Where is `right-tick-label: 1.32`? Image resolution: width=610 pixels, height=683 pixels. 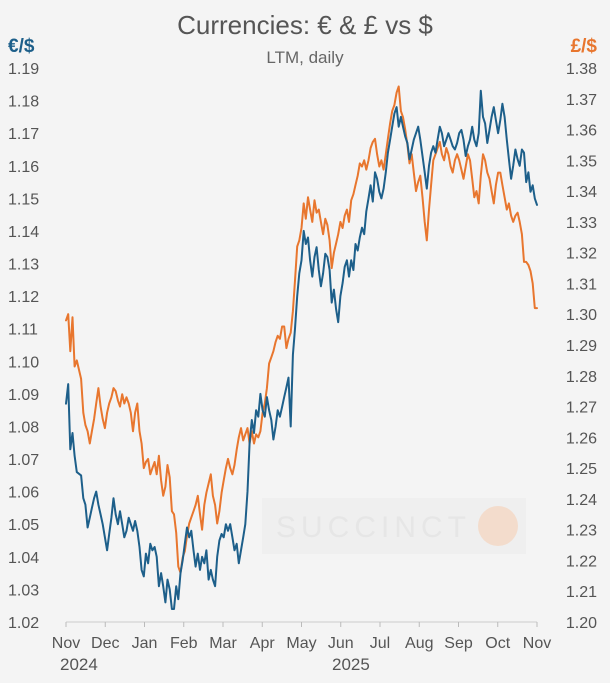
right-tick-label: 1.32 is located at coordinates (581, 254).